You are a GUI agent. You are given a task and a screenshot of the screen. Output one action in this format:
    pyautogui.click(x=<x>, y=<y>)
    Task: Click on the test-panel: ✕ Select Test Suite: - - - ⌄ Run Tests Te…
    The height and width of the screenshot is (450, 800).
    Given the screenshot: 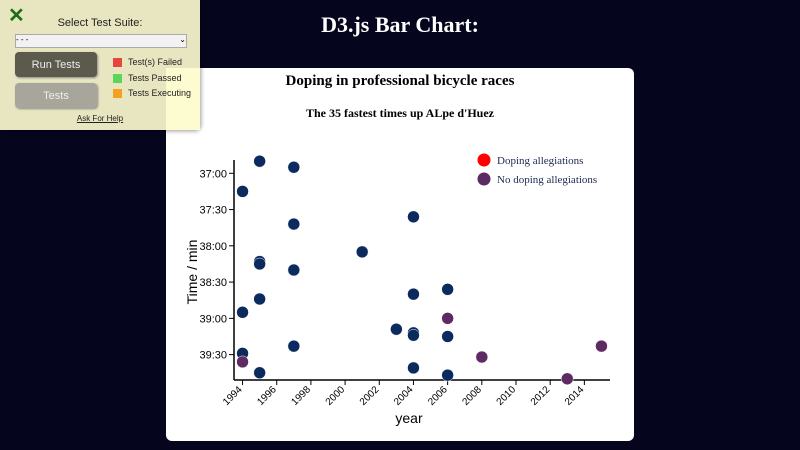 What is the action you would take?
    pyautogui.click(x=100, y=65)
    